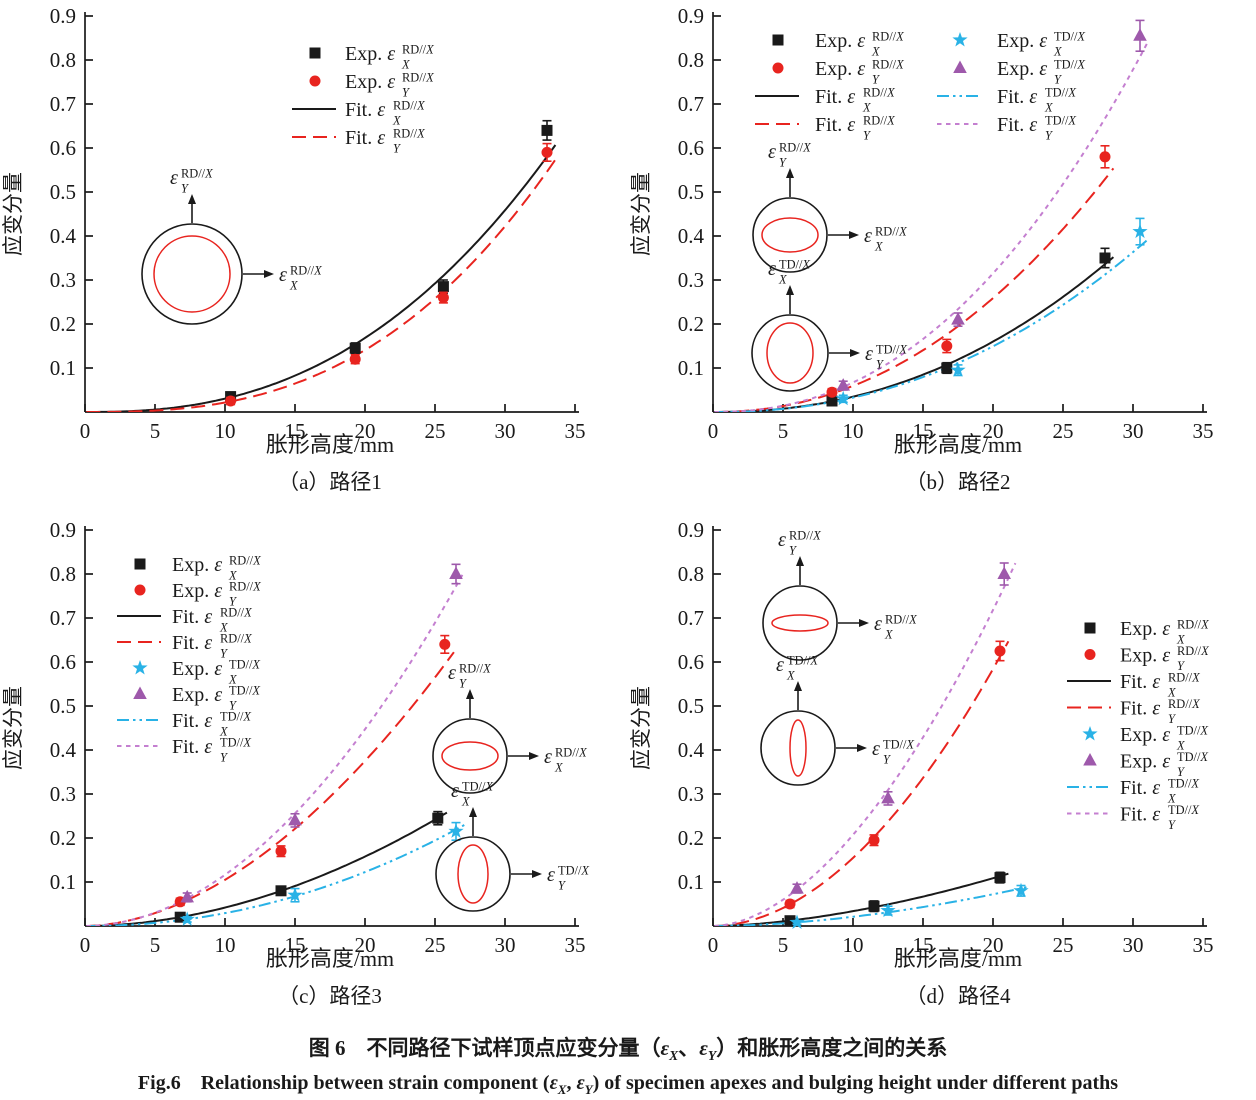 The height and width of the screenshot is (1100, 1256). Describe the element at coordinates (958, 996) in the screenshot. I see `subplot-caption: （d）路径4` at that location.